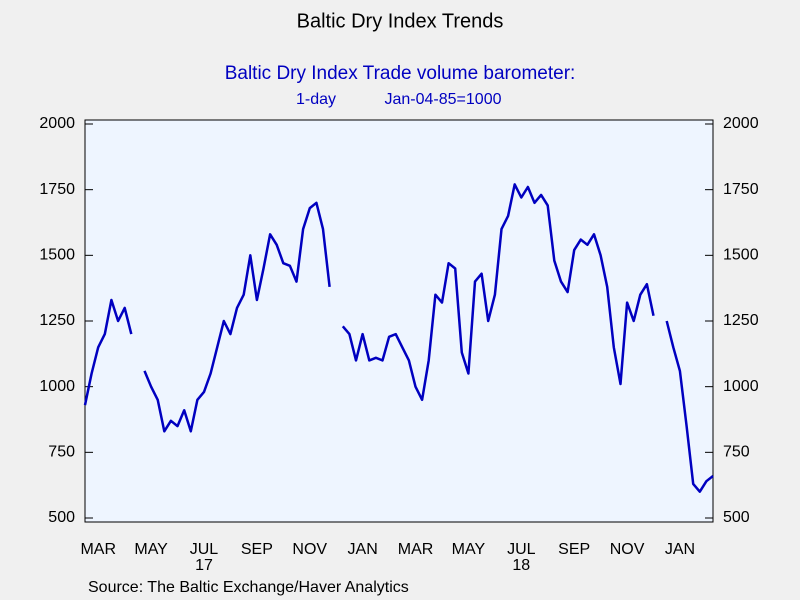 Image resolution: width=800 pixels, height=600 pixels. What do you see at coordinates (400, 73) in the screenshot?
I see `chart-subtitle: Baltic Dry Index Trade volume barometer:` at bounding box center [400, 73].